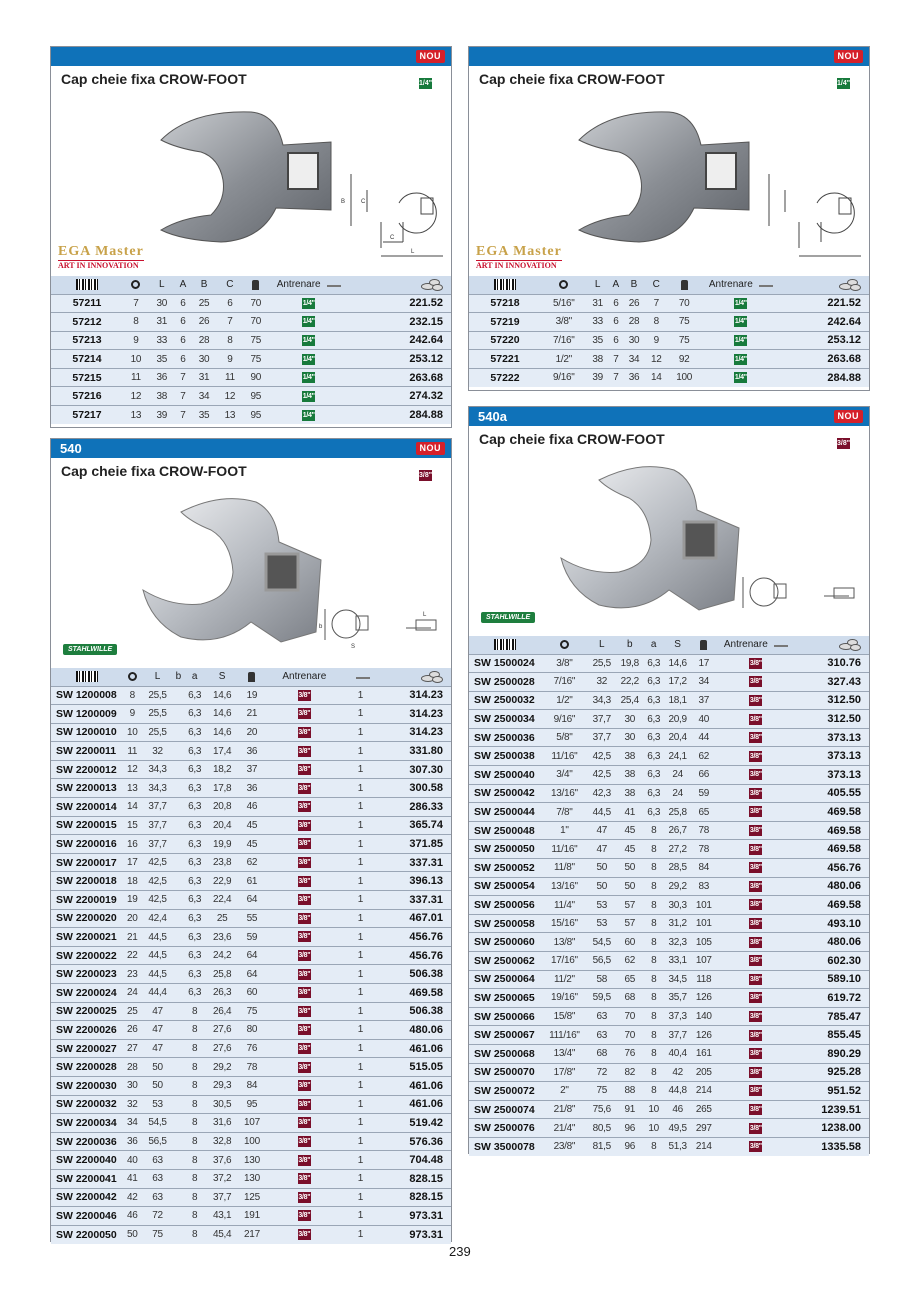 The width and height of the screenshot is (920, 1301). Describe the element at coordinates (132, 1178) in the screenshot. I see `cell-size: 41` at that location.